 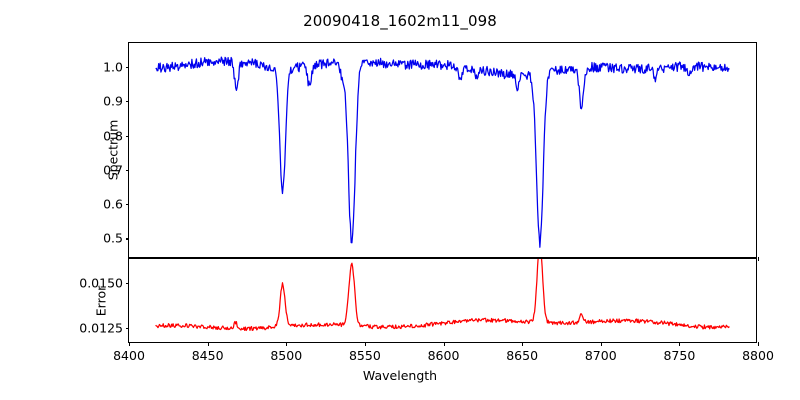 I want to click on x-tick-label: 8600, so click(x=443, y=355).